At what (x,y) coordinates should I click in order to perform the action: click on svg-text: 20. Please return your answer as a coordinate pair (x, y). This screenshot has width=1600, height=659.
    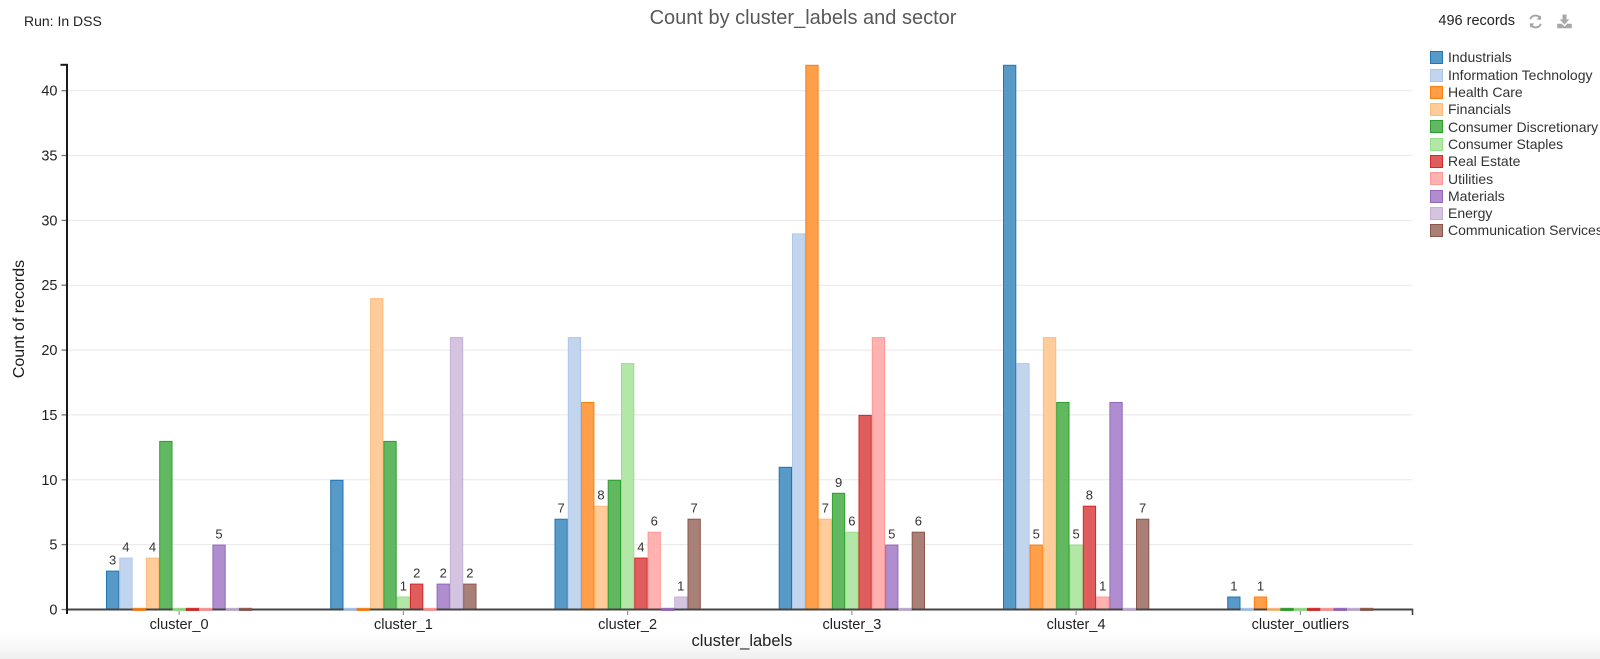
    Looking at the image, I should click on (49, 351).